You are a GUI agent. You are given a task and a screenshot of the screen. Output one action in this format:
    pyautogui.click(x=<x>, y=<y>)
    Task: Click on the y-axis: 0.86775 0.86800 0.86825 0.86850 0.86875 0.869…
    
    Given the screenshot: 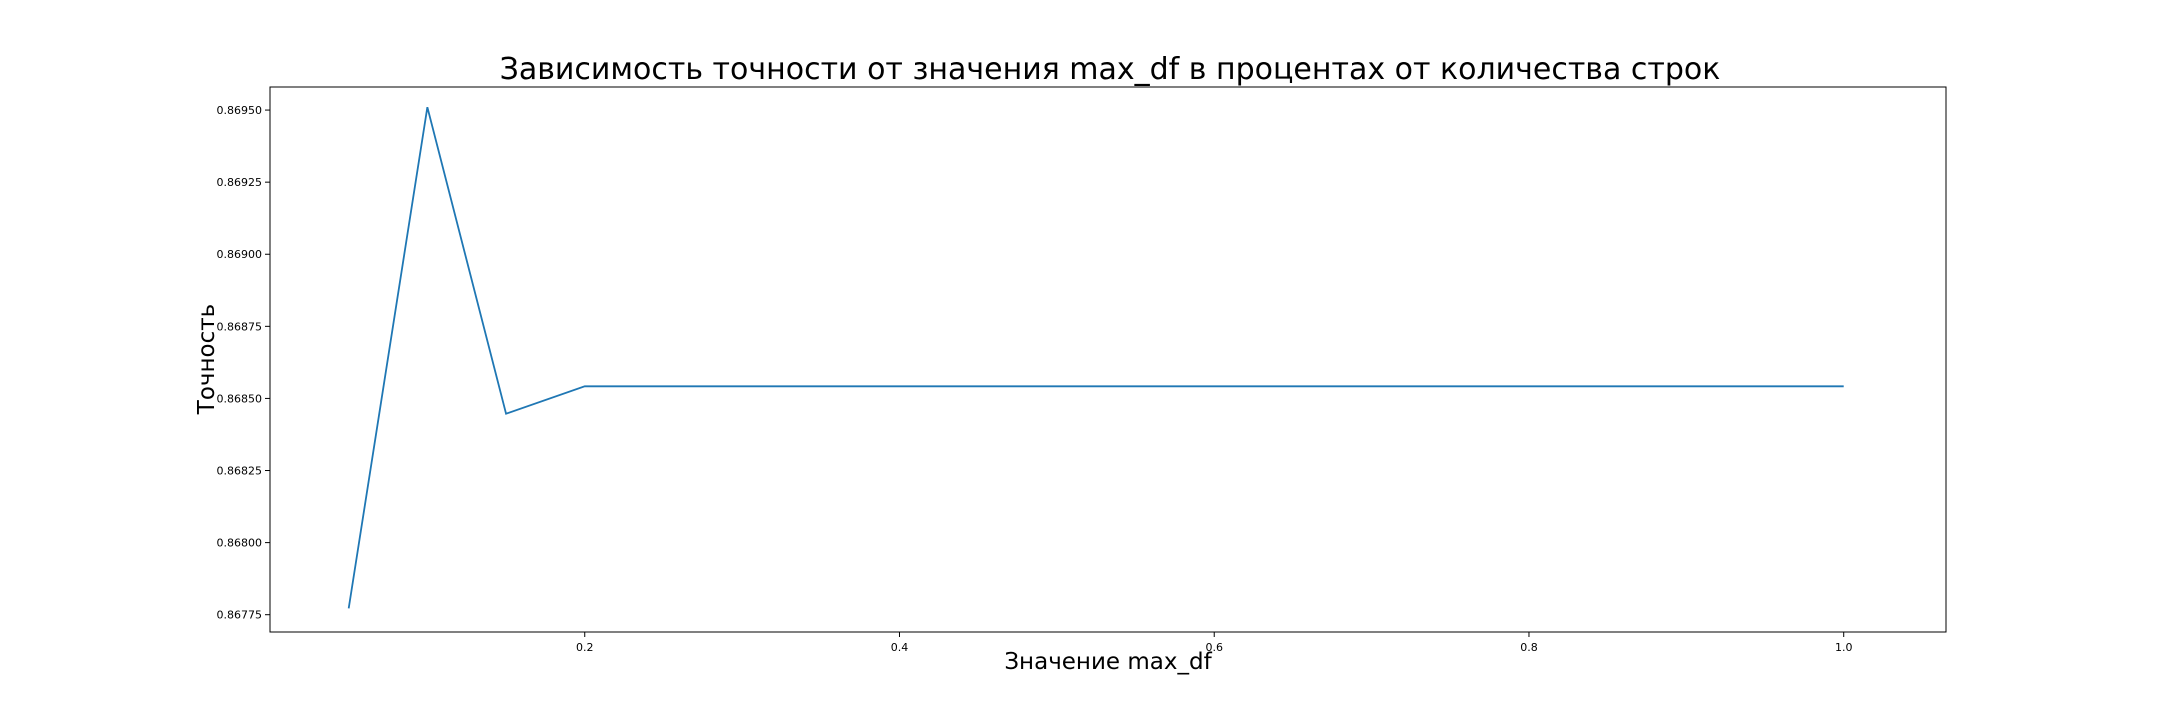 What is the action you would take?
    pyautogui.click(x=243, y=363)
    